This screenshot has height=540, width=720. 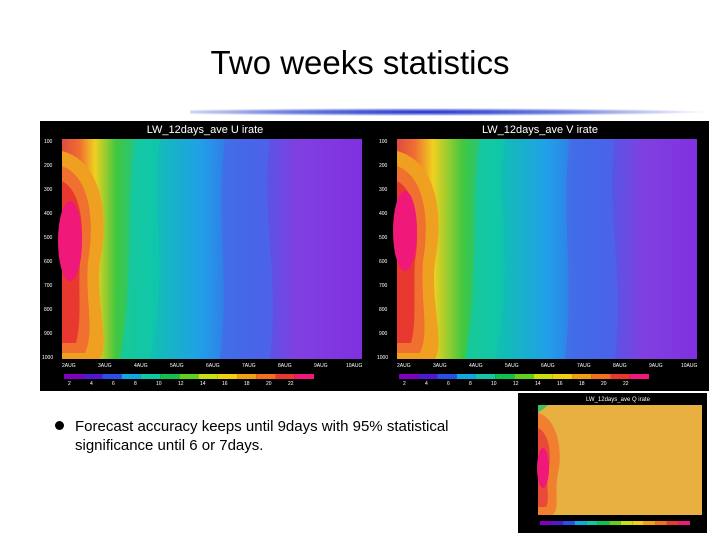 What do you see at coordinates (59, 425) in the screenshot?
I see `bullet-icon` at bounding box center [59, 425].